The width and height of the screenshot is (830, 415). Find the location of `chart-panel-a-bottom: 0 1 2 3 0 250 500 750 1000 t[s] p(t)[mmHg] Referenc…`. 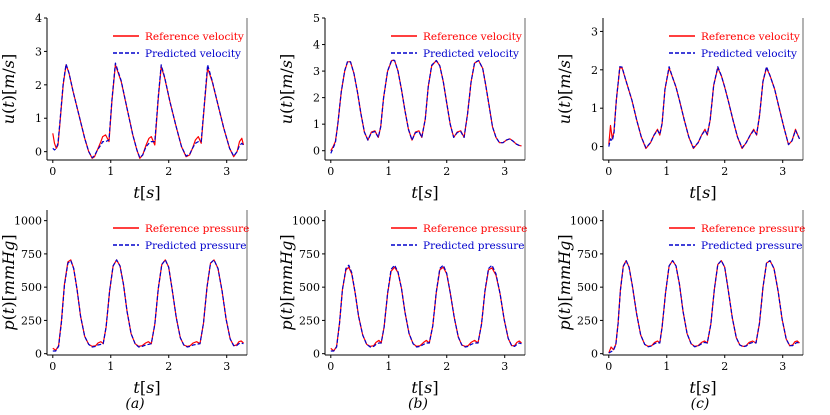

chart-panel-a-bottom: 0 1 2 3 0 250 500 750 1000 t[s] p(t)[mmHg] Referenc… is located at coordinates (124, 303).